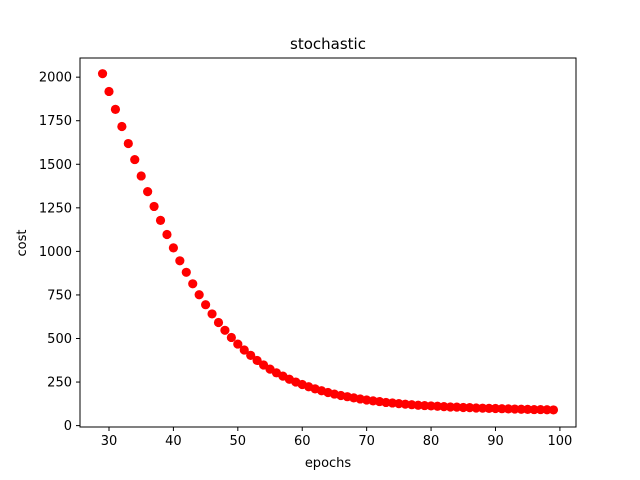  I want to click on y-tick-label: 2000, so click(55, 78).